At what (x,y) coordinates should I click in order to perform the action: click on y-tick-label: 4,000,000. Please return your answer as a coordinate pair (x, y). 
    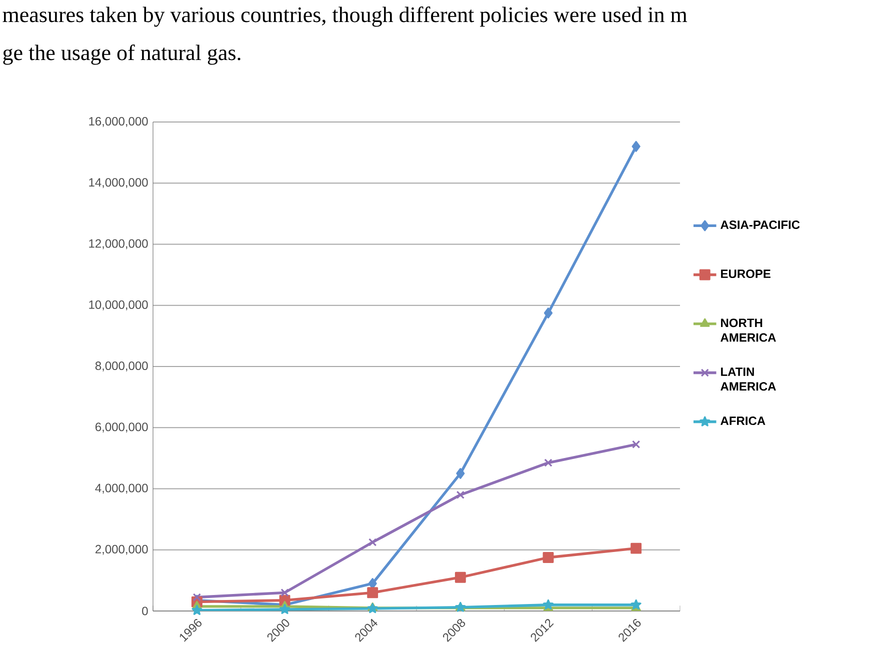
    Looking at the image, I should click on (121, 489).